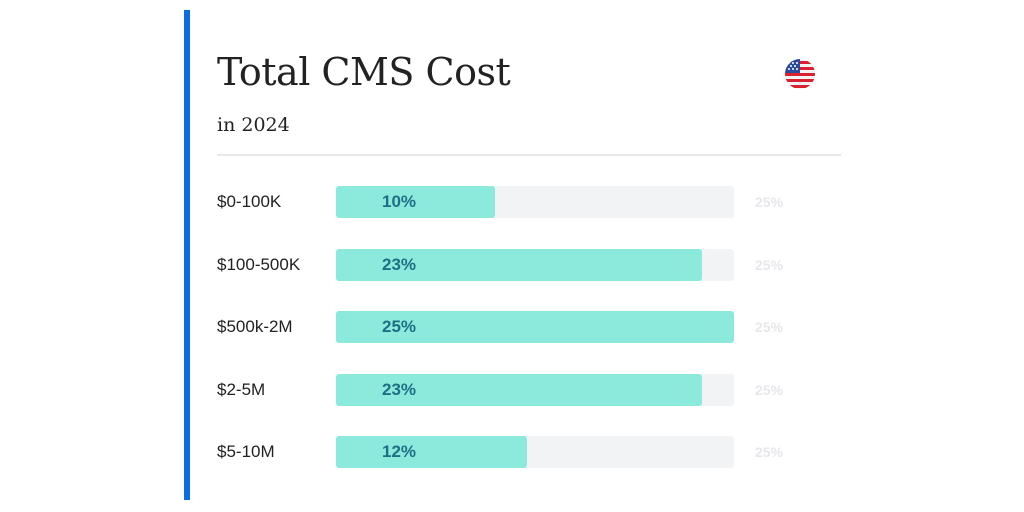 The image size is (1024, 512). I want to click on bar-category-label: $500k-2M, so click(255, 326).